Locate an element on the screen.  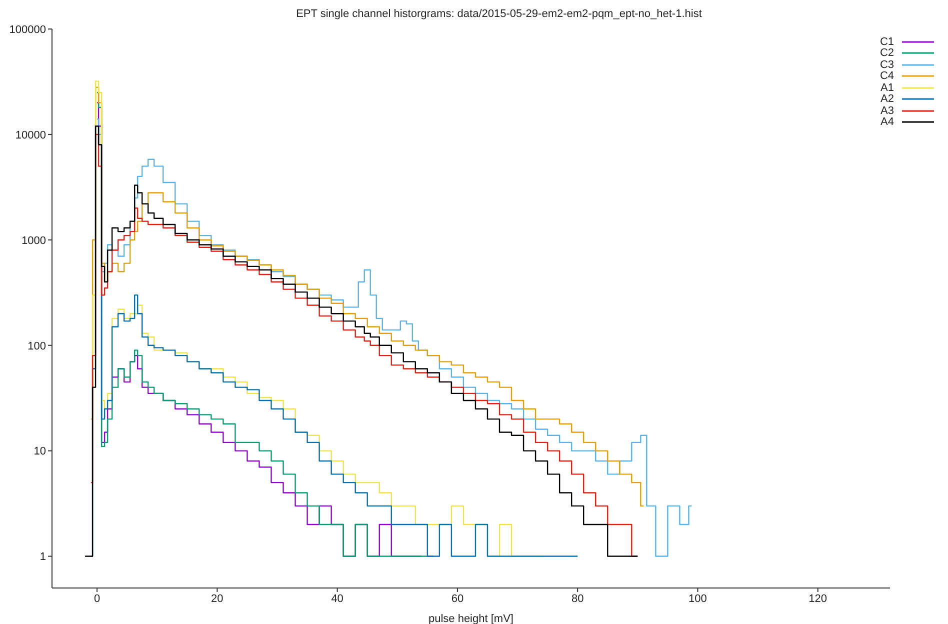
x-tick-label: 80 is located at coordinates (577, 598).